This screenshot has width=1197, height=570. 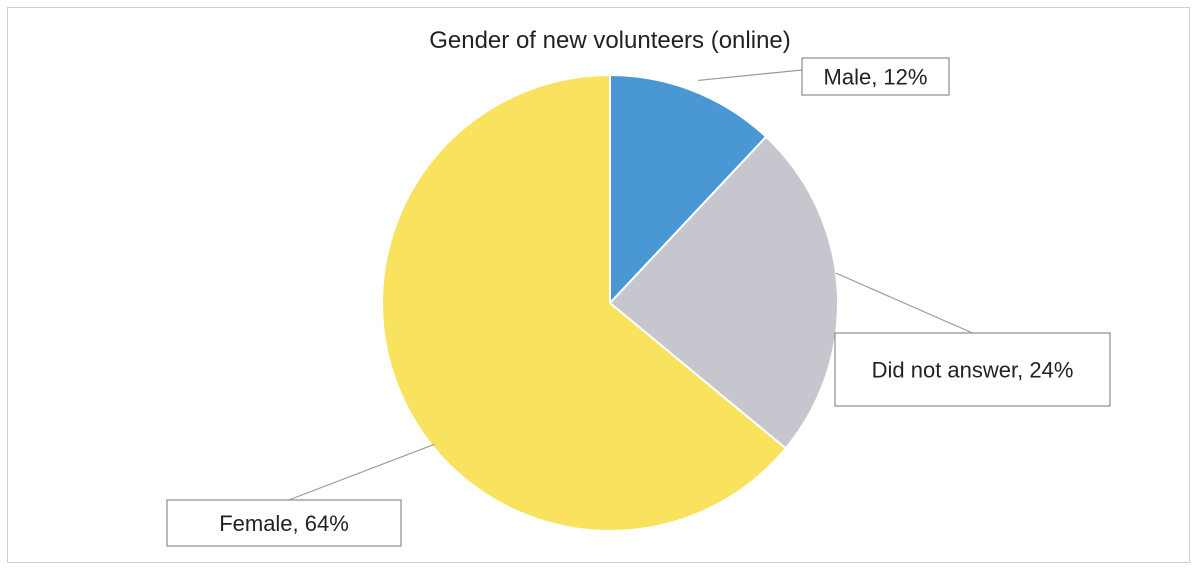 I want to click on label-box-female, so click(x=284, y=523).